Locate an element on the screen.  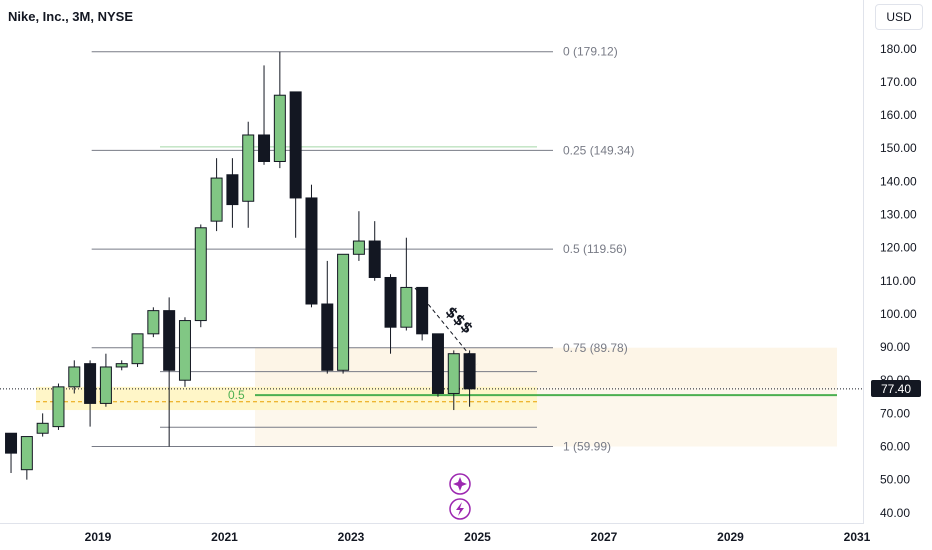
price-tick-label: 180.00 is located at coordinates (898, 49).